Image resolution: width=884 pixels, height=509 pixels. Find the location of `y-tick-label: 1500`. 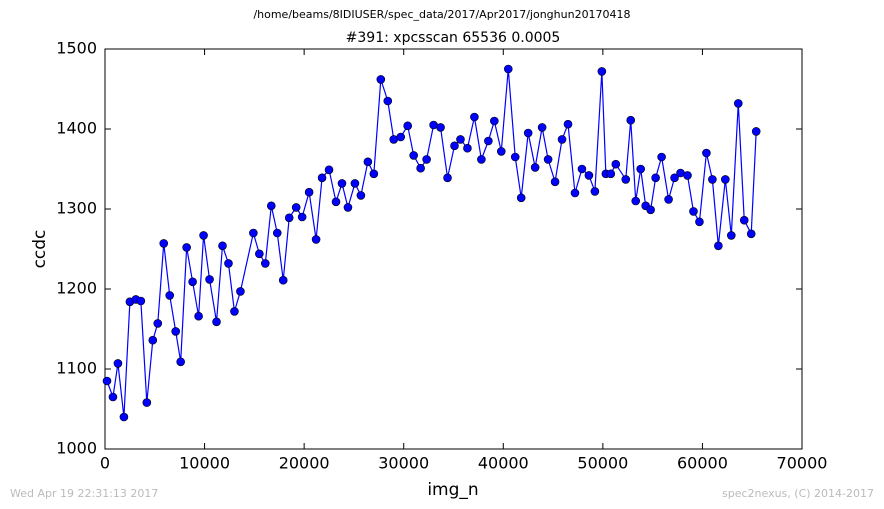

y-tick-label: 1500 is located at coordinates (76, 48).